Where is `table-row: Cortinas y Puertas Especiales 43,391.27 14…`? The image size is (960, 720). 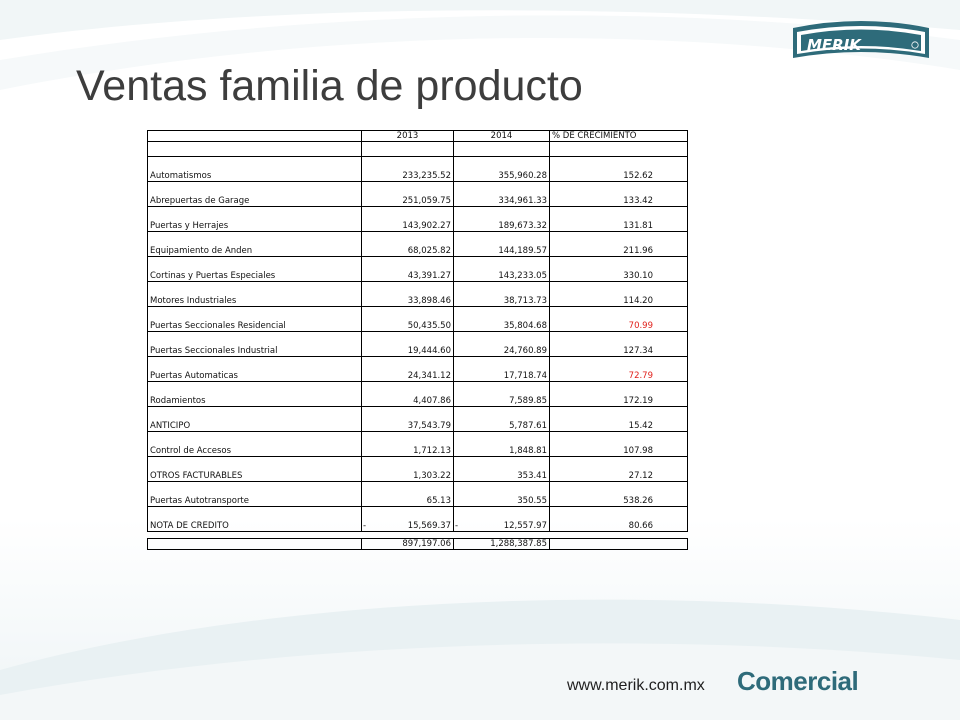
table-row: Cortinas y Puertas Especiales 43,391.27 14… is located at coordinates (417, 269).